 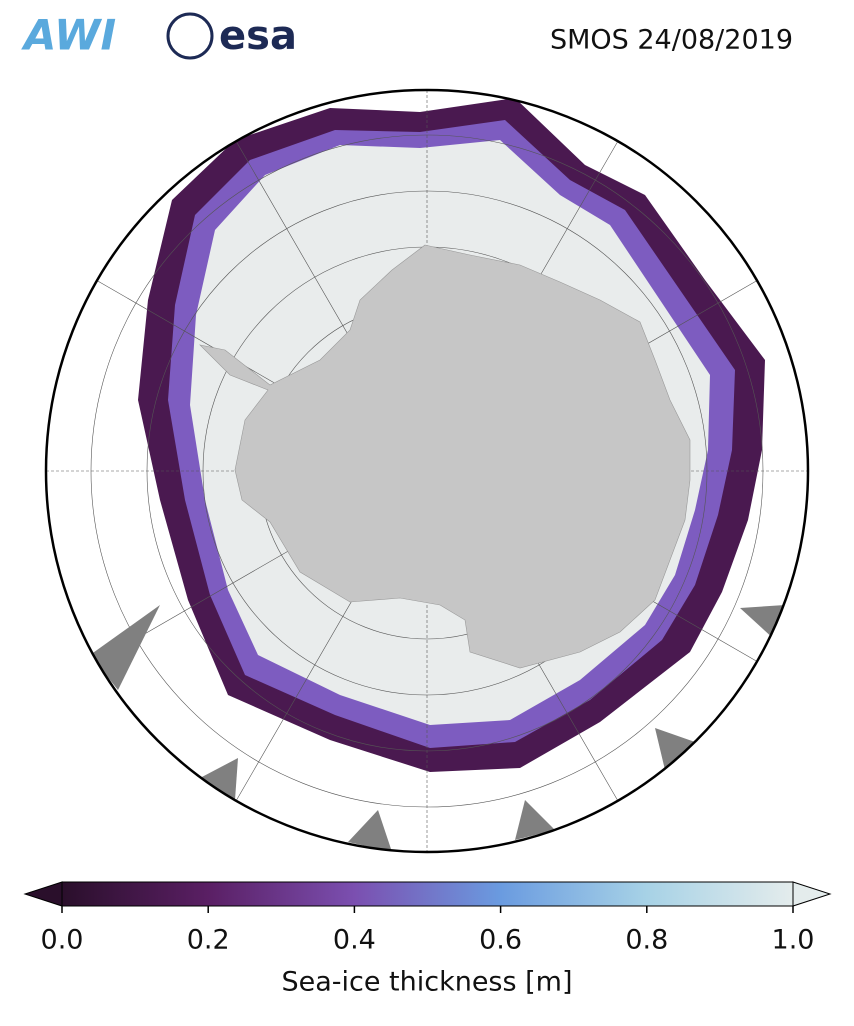 What do you see at coordinates (190, 36) in the screenshot?
I see `esa-logo-mark` at bounding box center [190, 36].